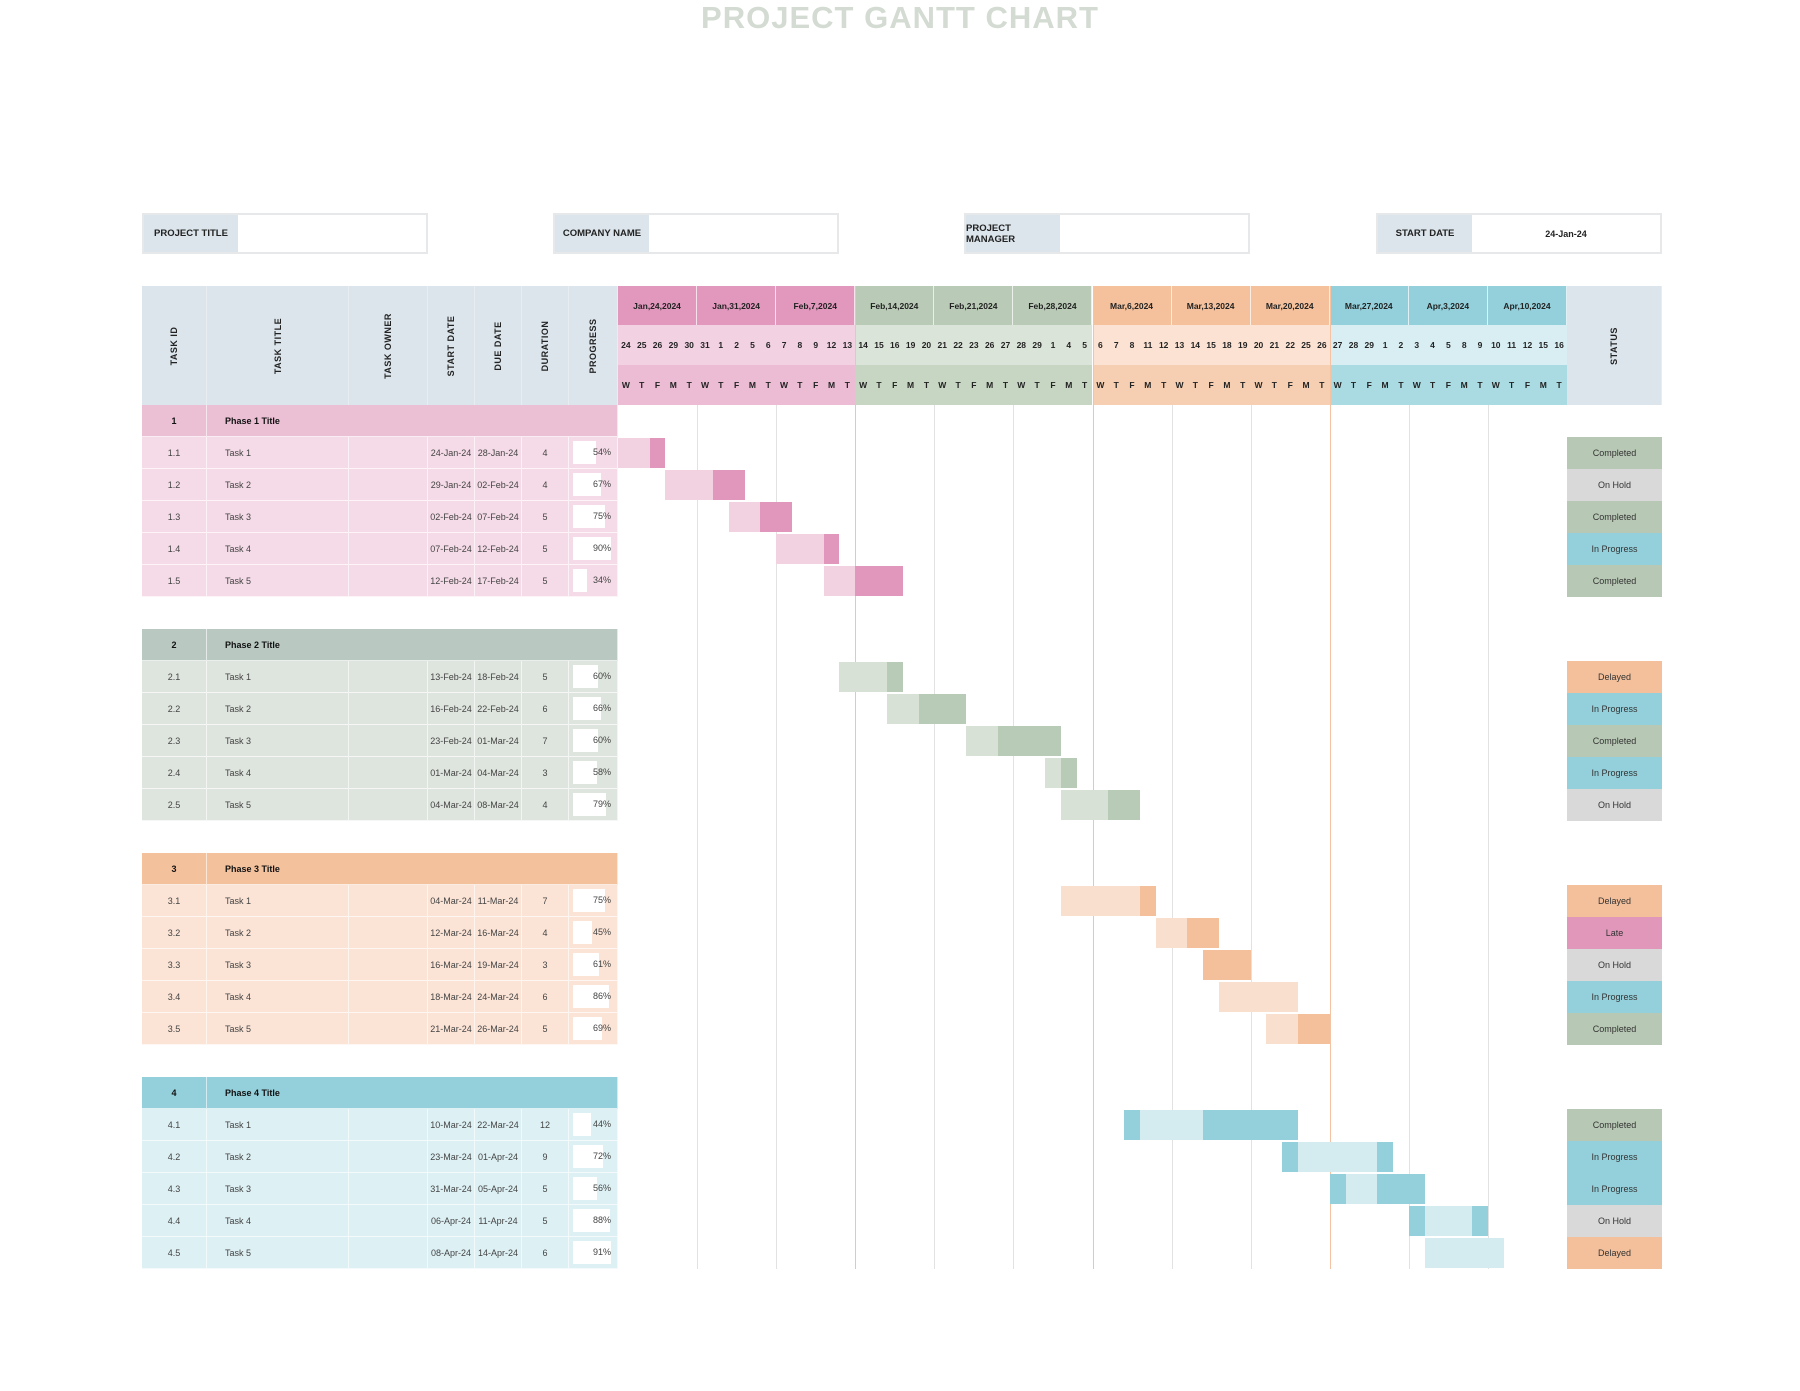  I want to click on task-due-date: 28-Jan-24, so click(498, 453).